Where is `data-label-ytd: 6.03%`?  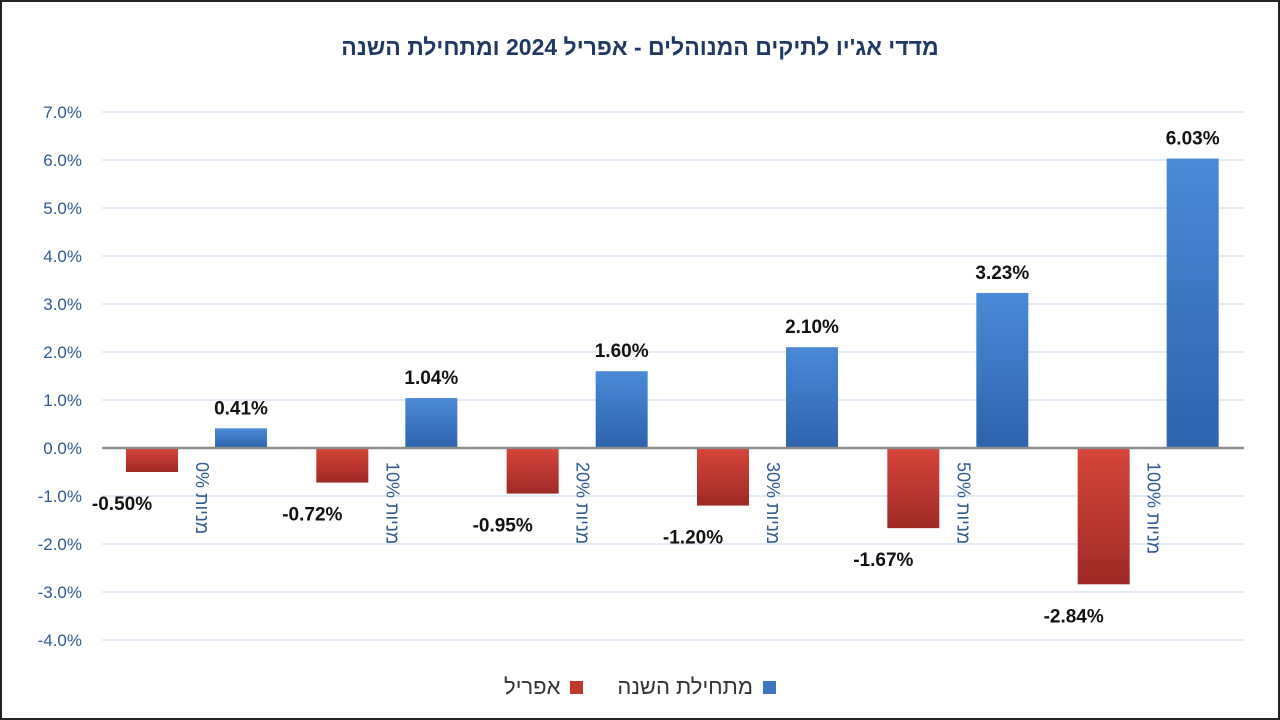
data-label-ytd: 6.03% is located at coordinates (1193, 139).